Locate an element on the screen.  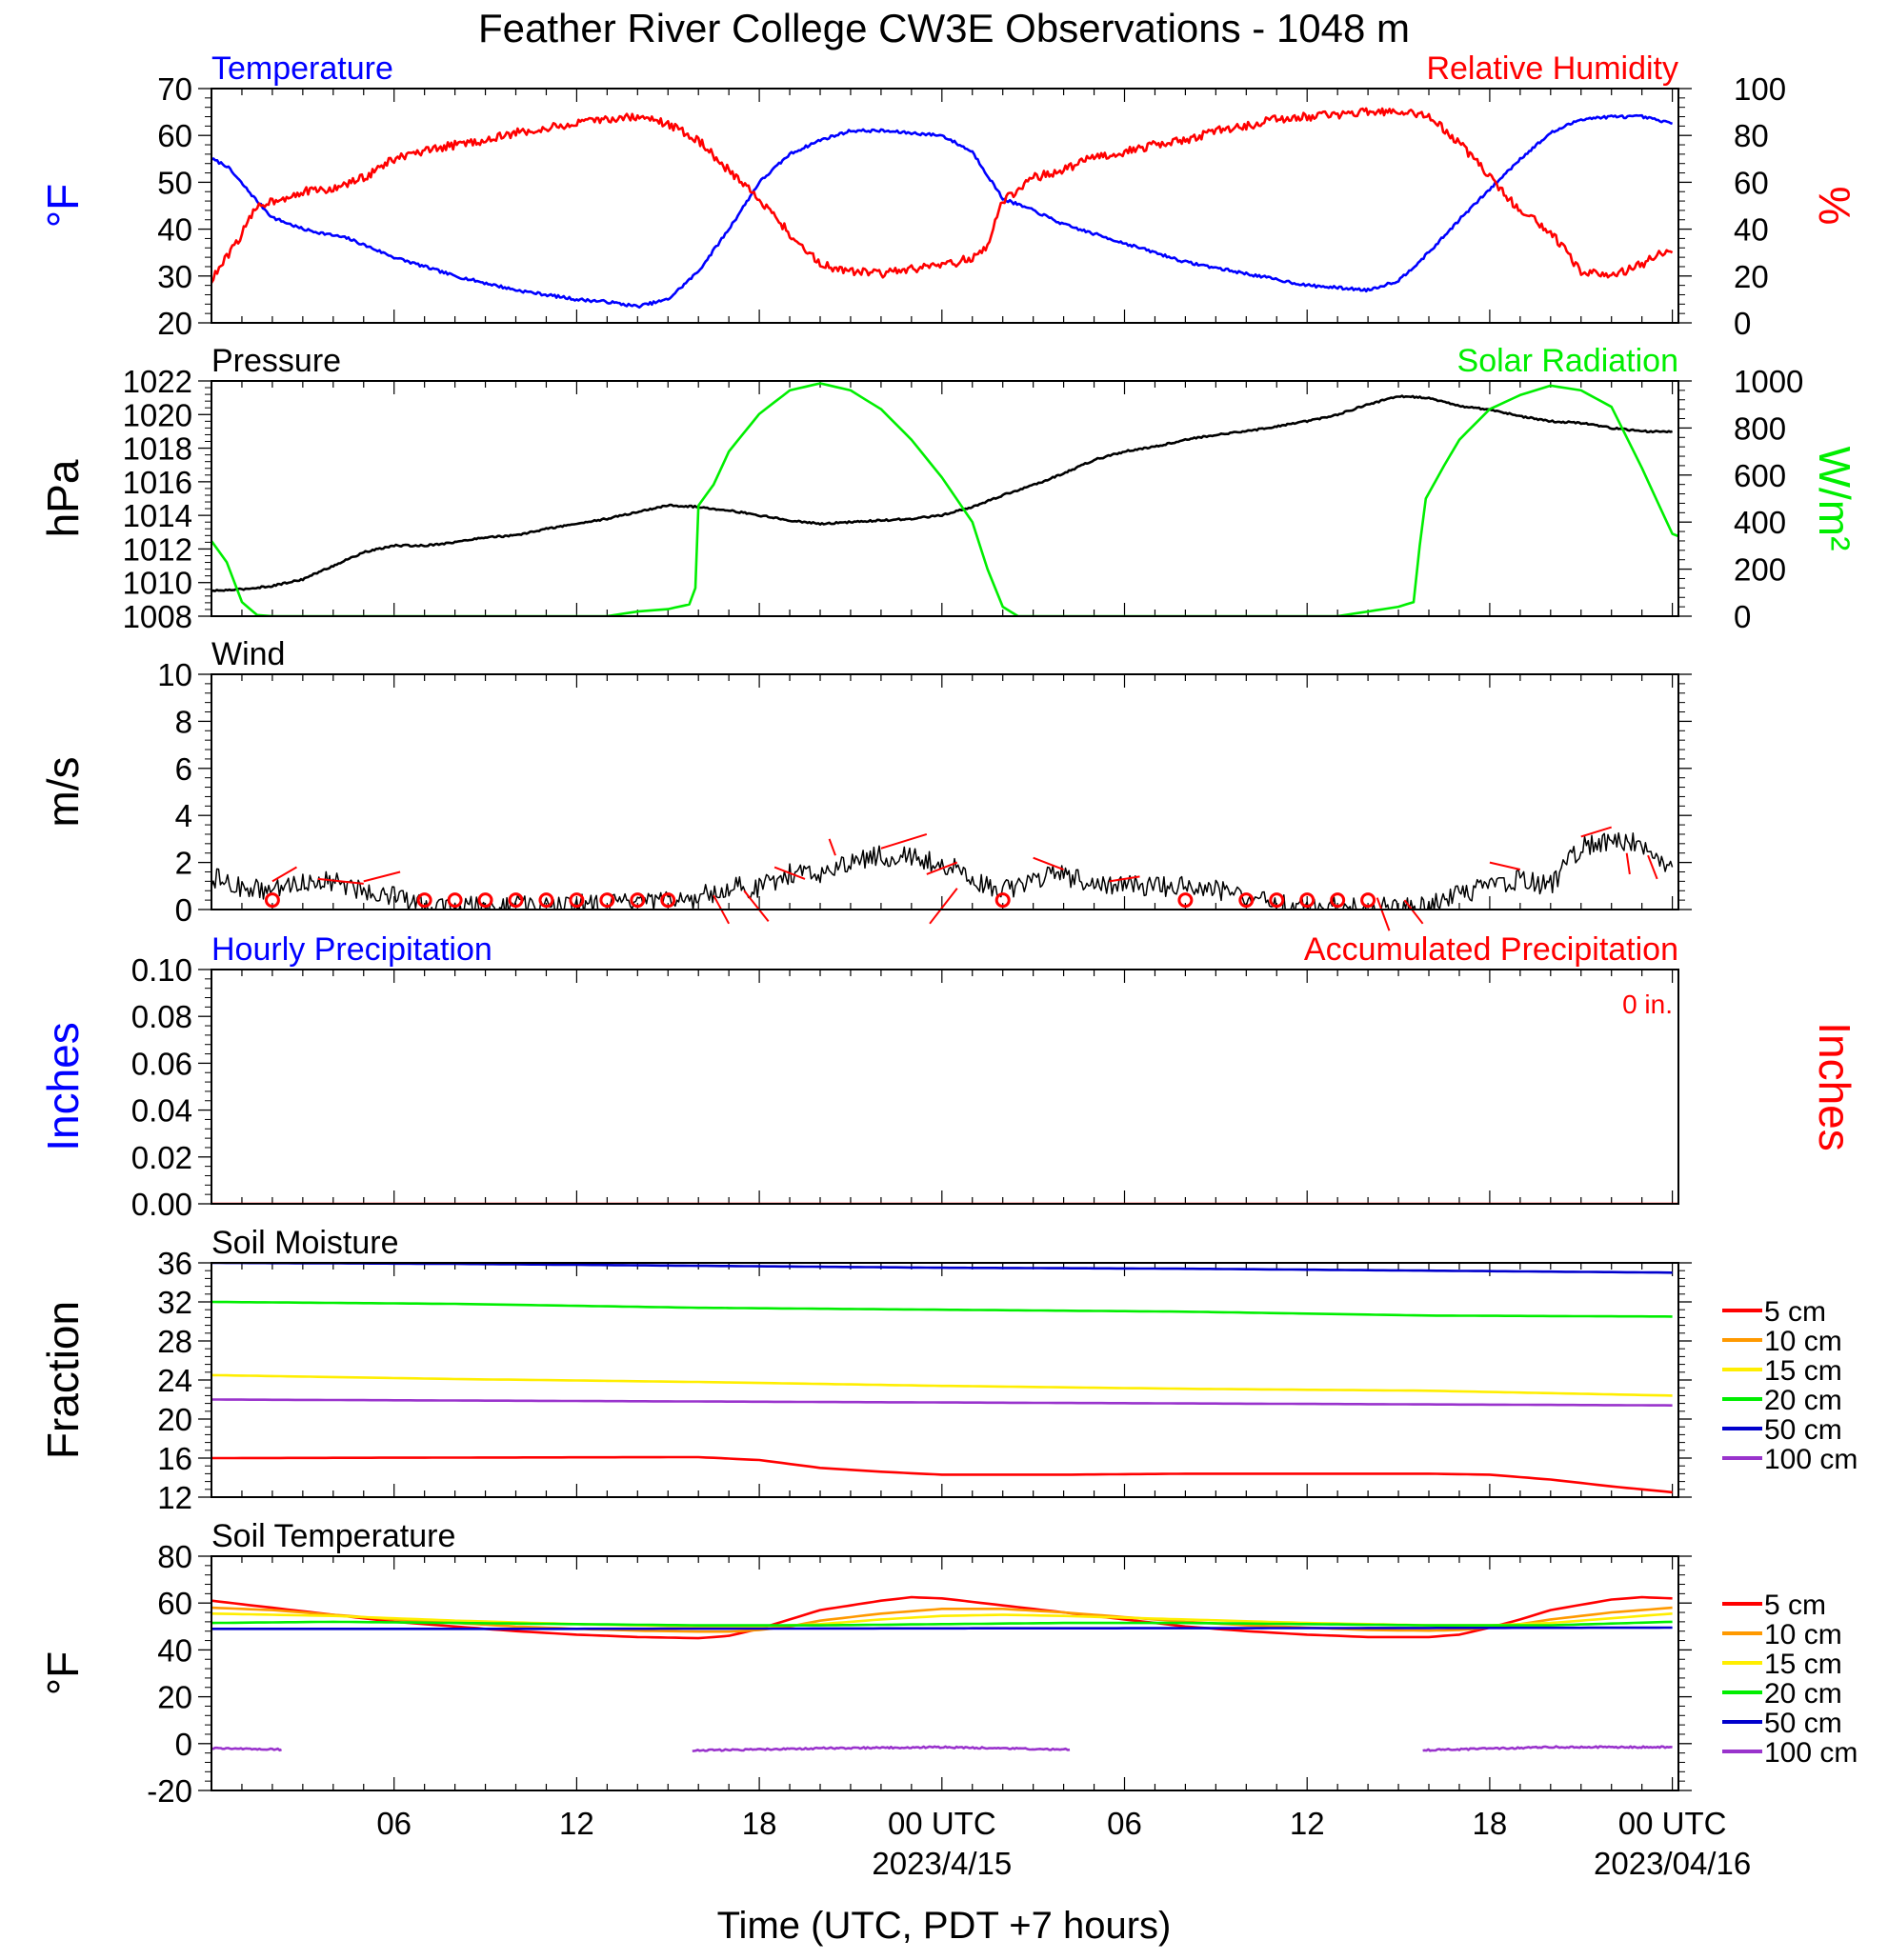
y-right-tick-label: 20 is located at coordinates (1751, 276).